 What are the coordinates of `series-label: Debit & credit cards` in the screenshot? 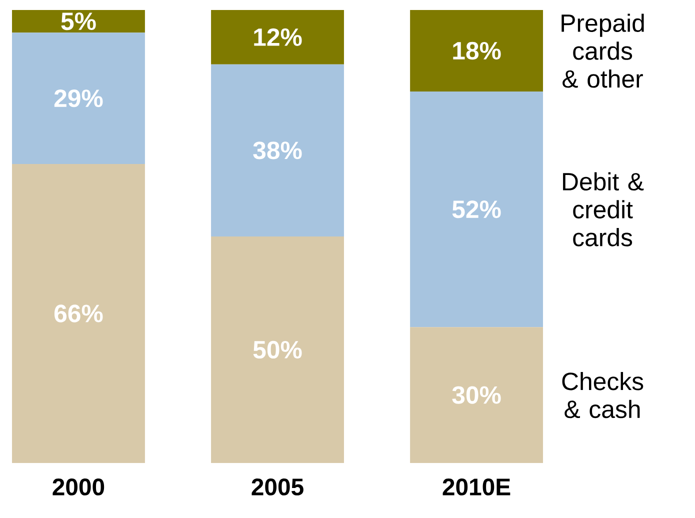 It's located at (603, 209).